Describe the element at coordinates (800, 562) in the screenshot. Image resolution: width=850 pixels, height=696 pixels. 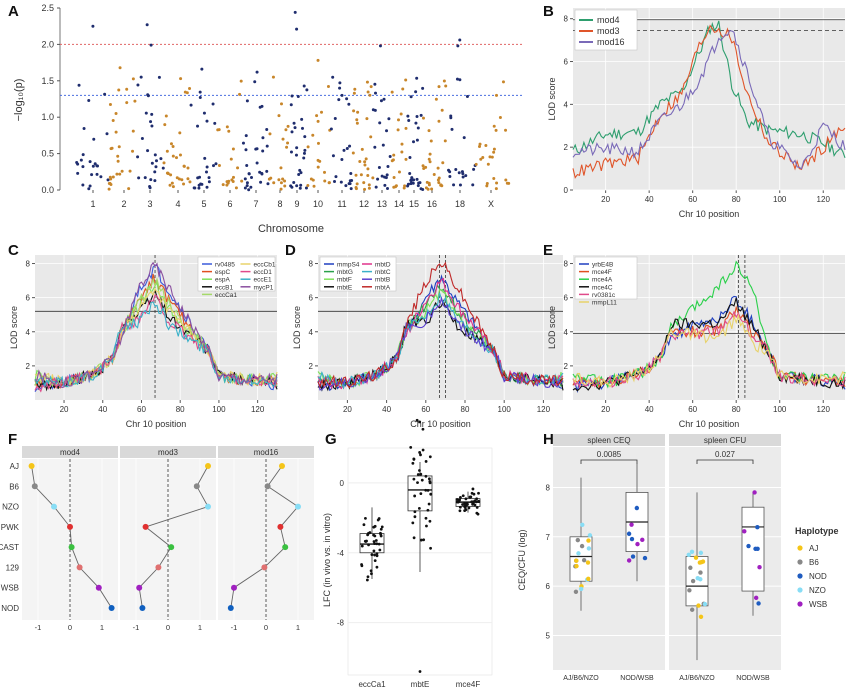
I see `legend-swatch` at that location.